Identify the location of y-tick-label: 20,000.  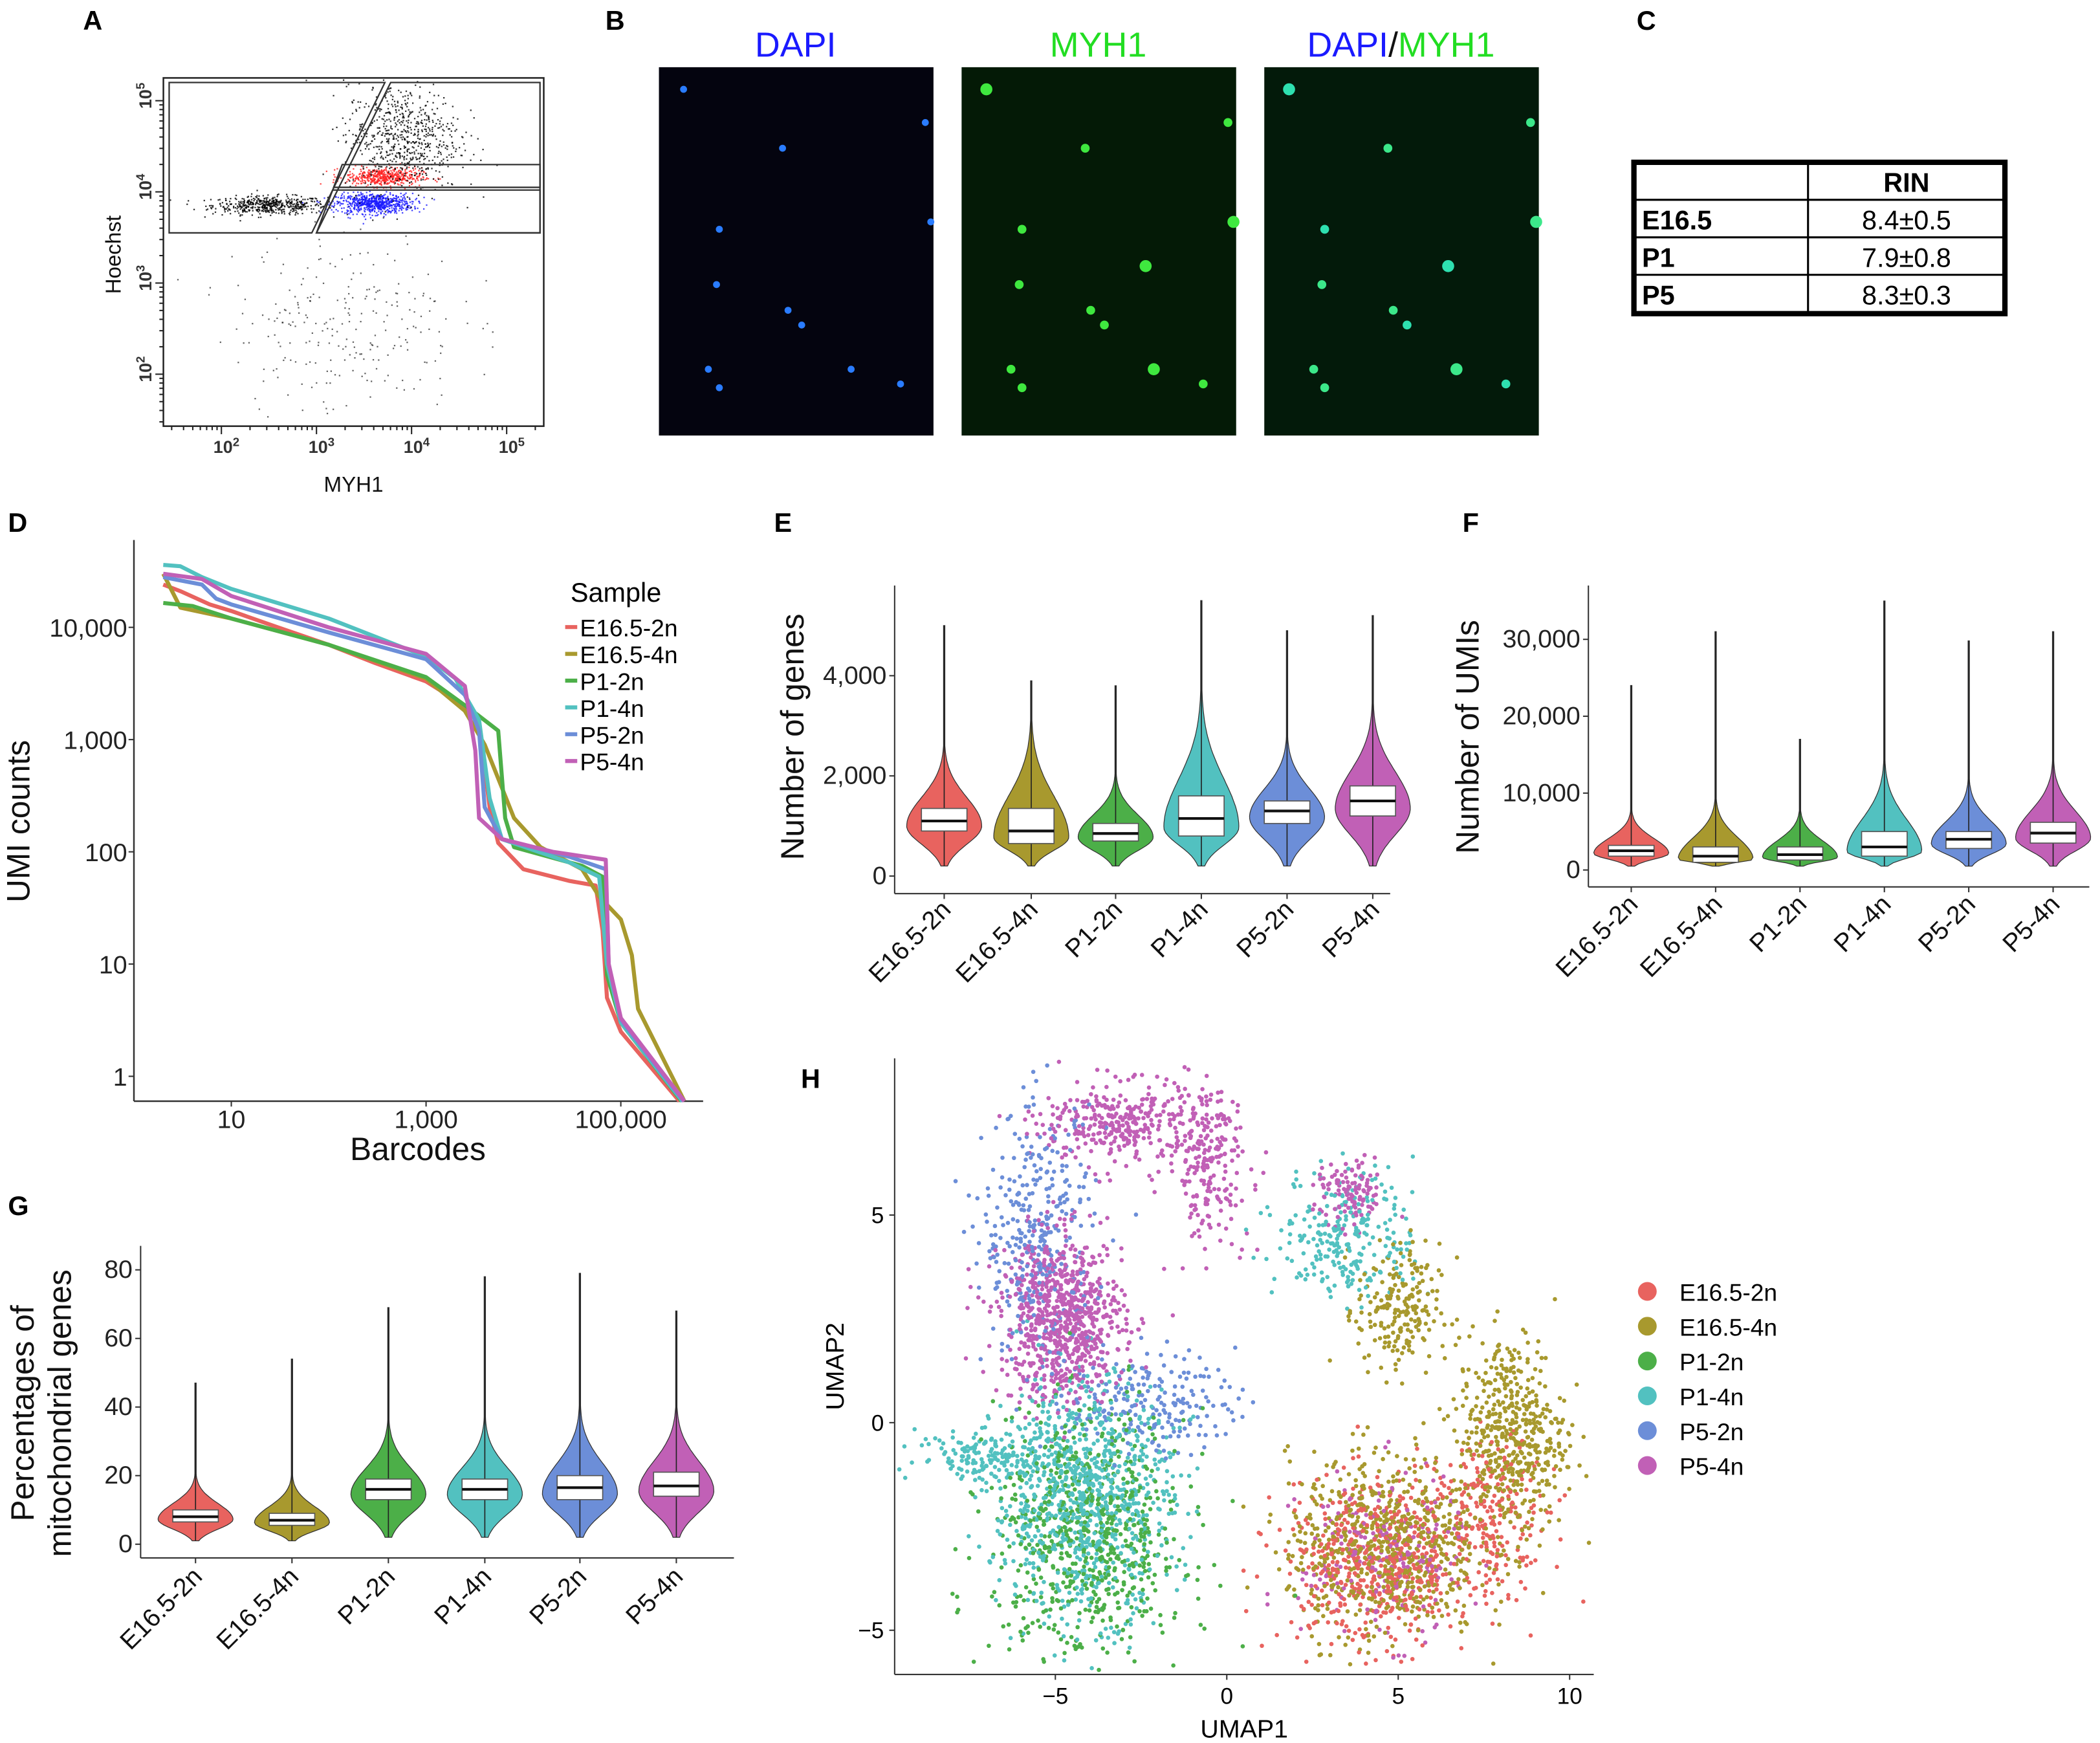
(1541, 716).